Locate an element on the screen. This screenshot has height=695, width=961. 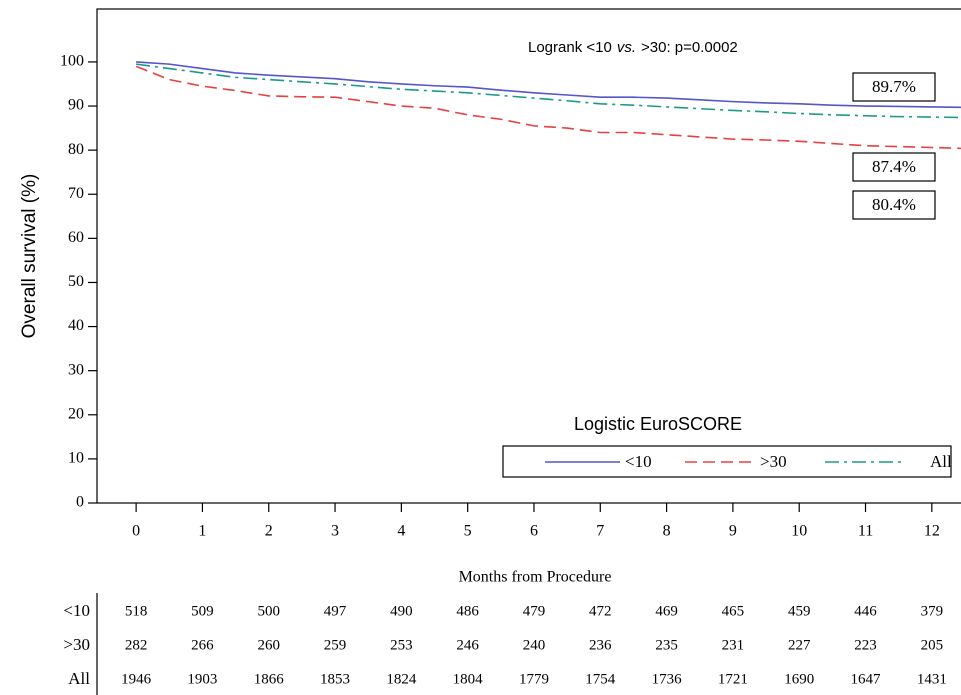
risk-count: 1431 is located at coordinates (932, 679).